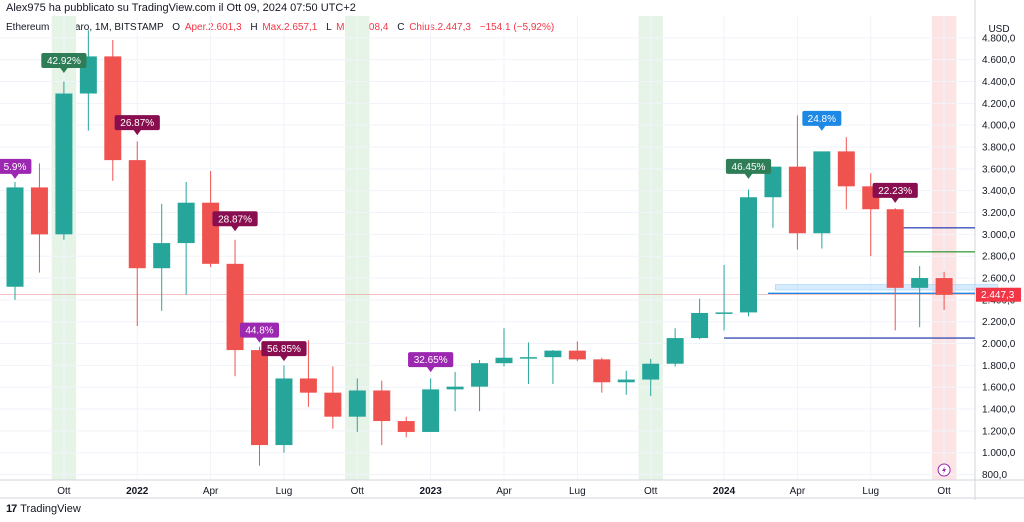  I want to click on y-tick-label-15: 3.800,0, so click(999, 148).